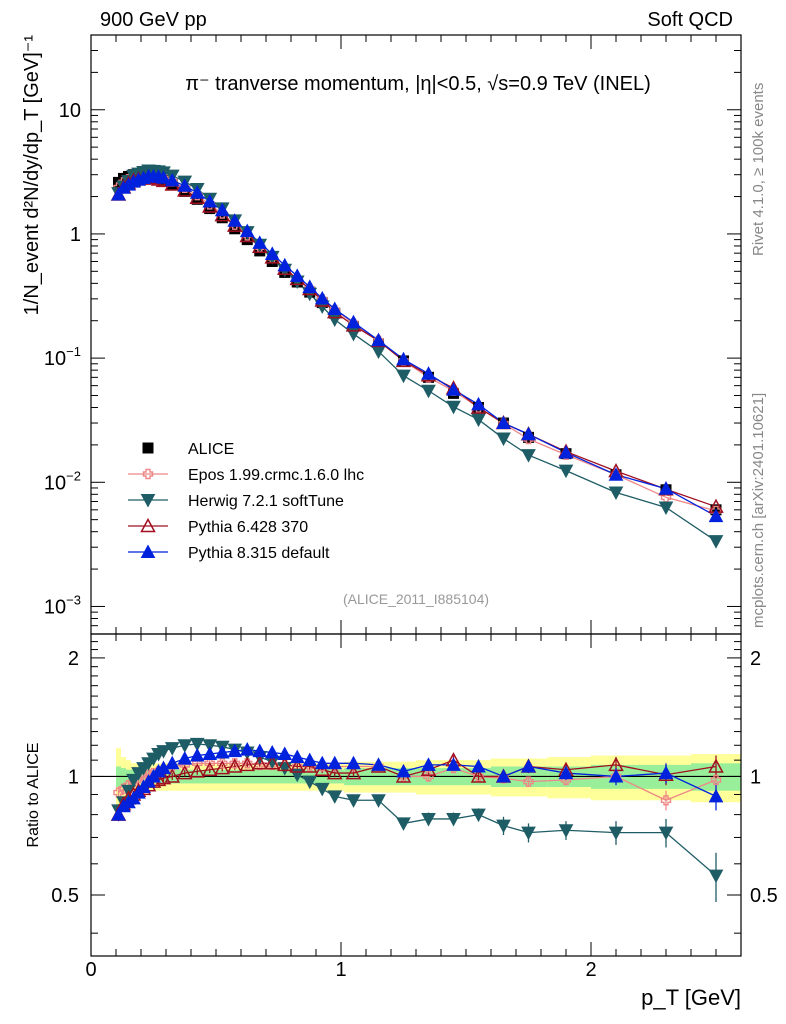 The height and width of the screenshot is (1024, 786). What do you see at coordinates (32, 175) in the screenshot?
I see `y-axis-title: 1/N_event d²N/dy/dp_T [GeV]⁻¹` at bounding box center [32, 175].